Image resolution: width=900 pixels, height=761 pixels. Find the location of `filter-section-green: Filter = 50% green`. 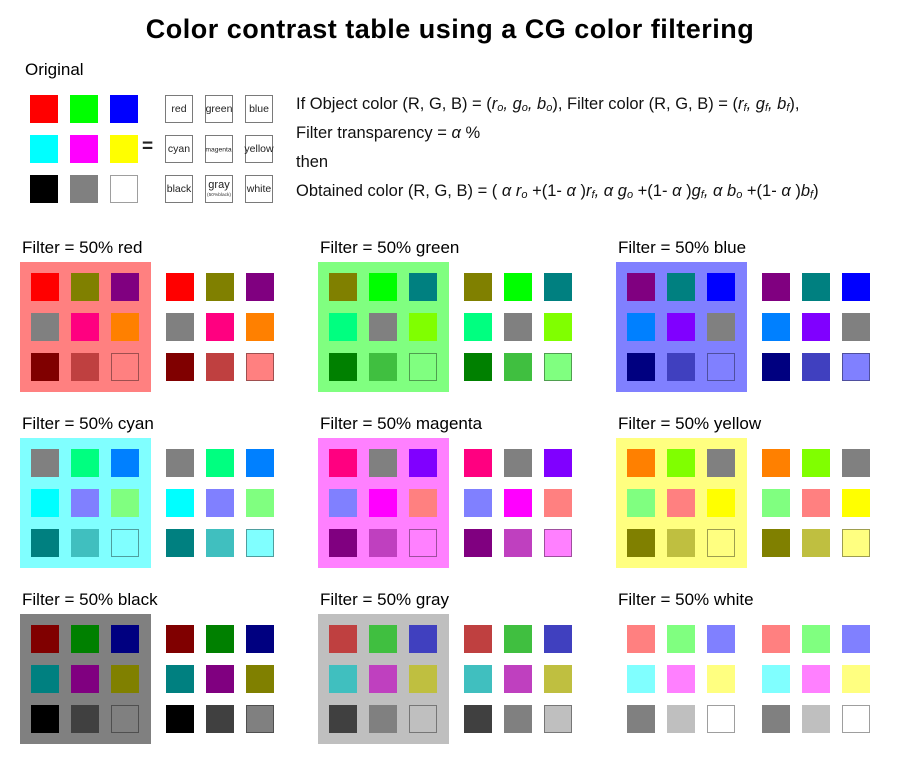

filter-section-green: Filter = 50% green is located at coordinates (445, 315).